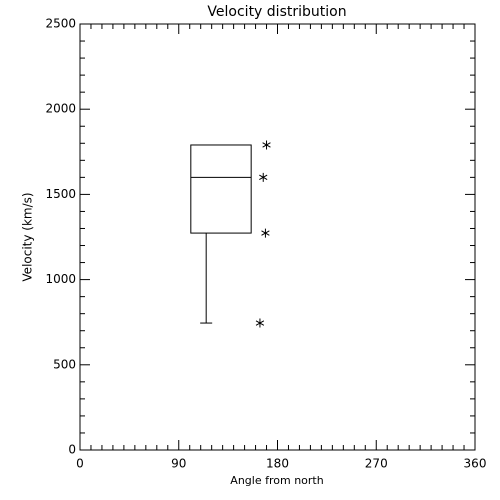 This screenshot has height=500, width=500. What do you see at coordinates (60, 194) in the screenshot?
I see `y-tick-label: 1500` at bounding box center [60, 194].